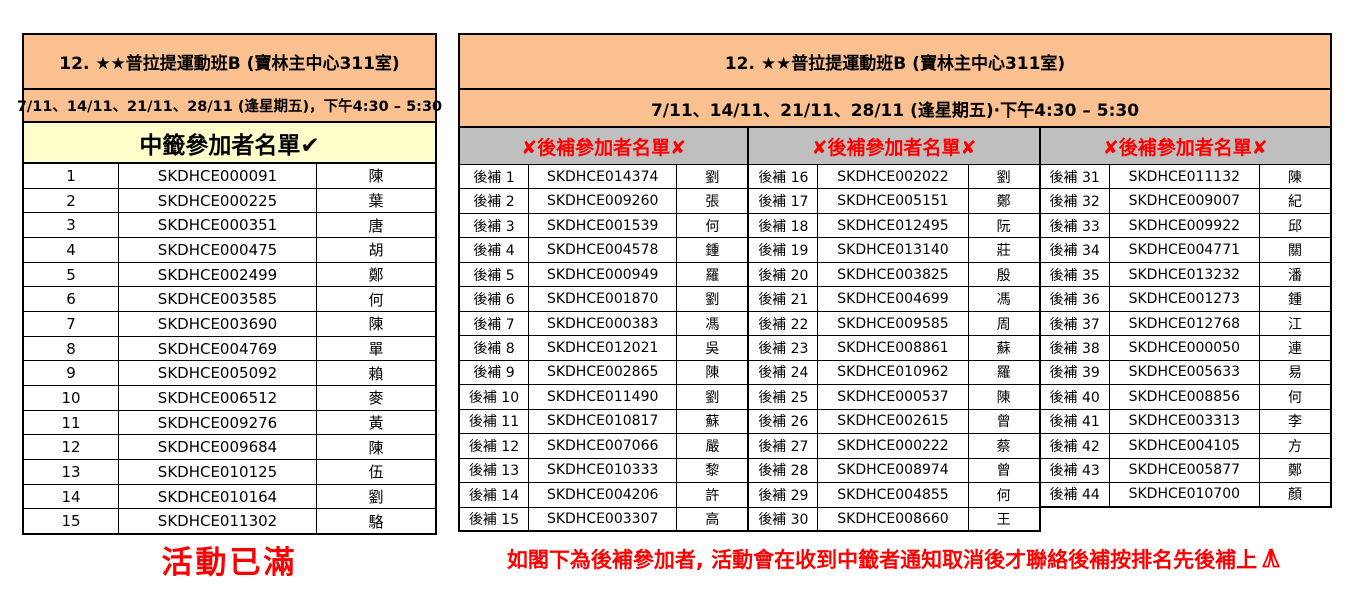  Describe the element at coordinates (784, 495) in the screenshot. I see `waitlist-rank-cell: 後補 29` at that location.